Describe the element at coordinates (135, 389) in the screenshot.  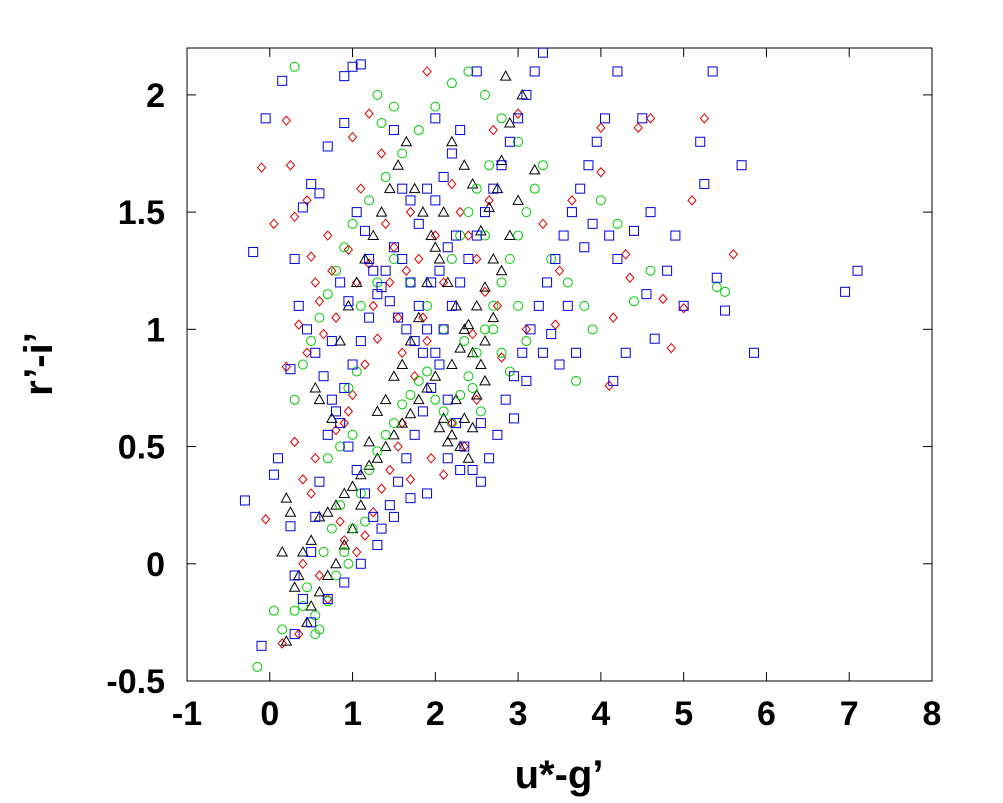
I see `y-tick-labels: -0.5 0 0.5 1 1.5 2` at that location.